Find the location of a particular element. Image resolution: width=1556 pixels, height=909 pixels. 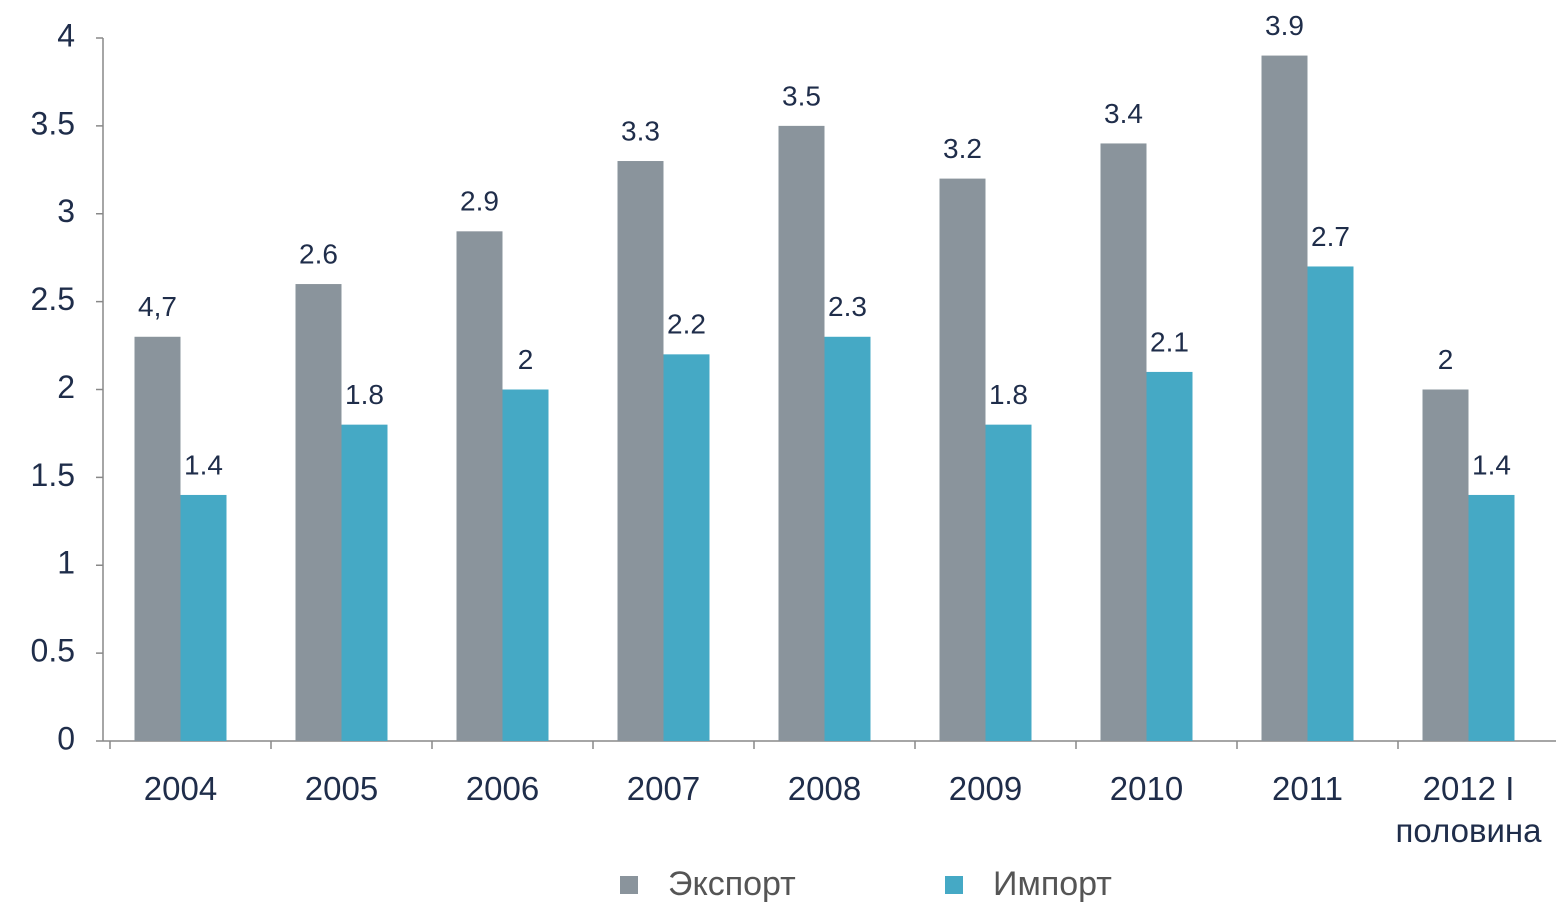

y-tick-label: 4 is located at coordinates (66, 35).